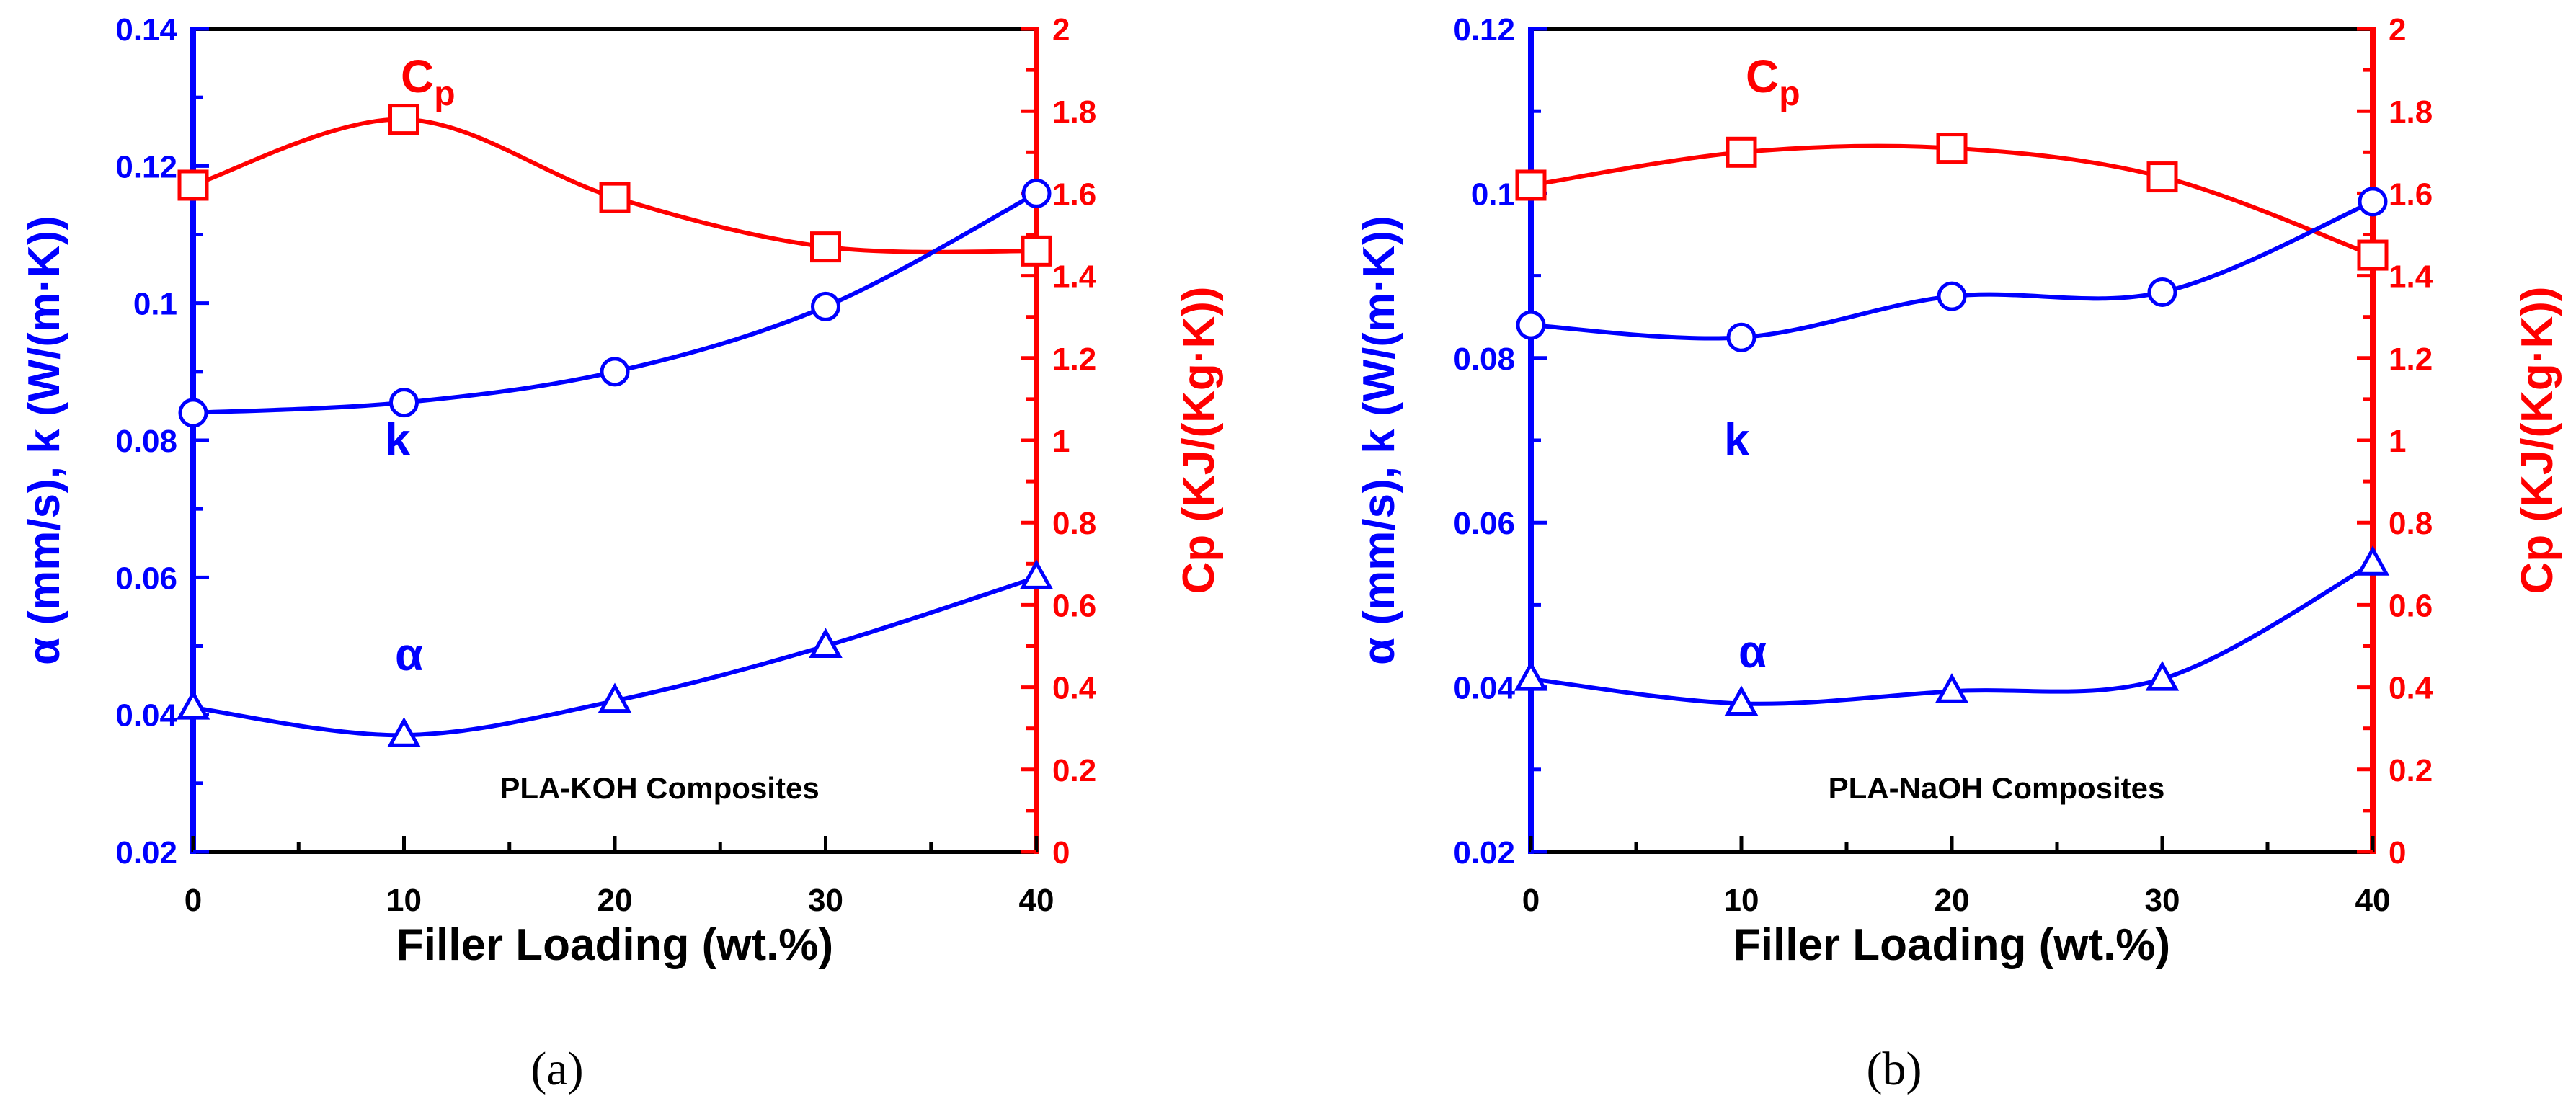  I want to click on chart-annotation: PLA-NaOH Composites, so click(1997, 788).